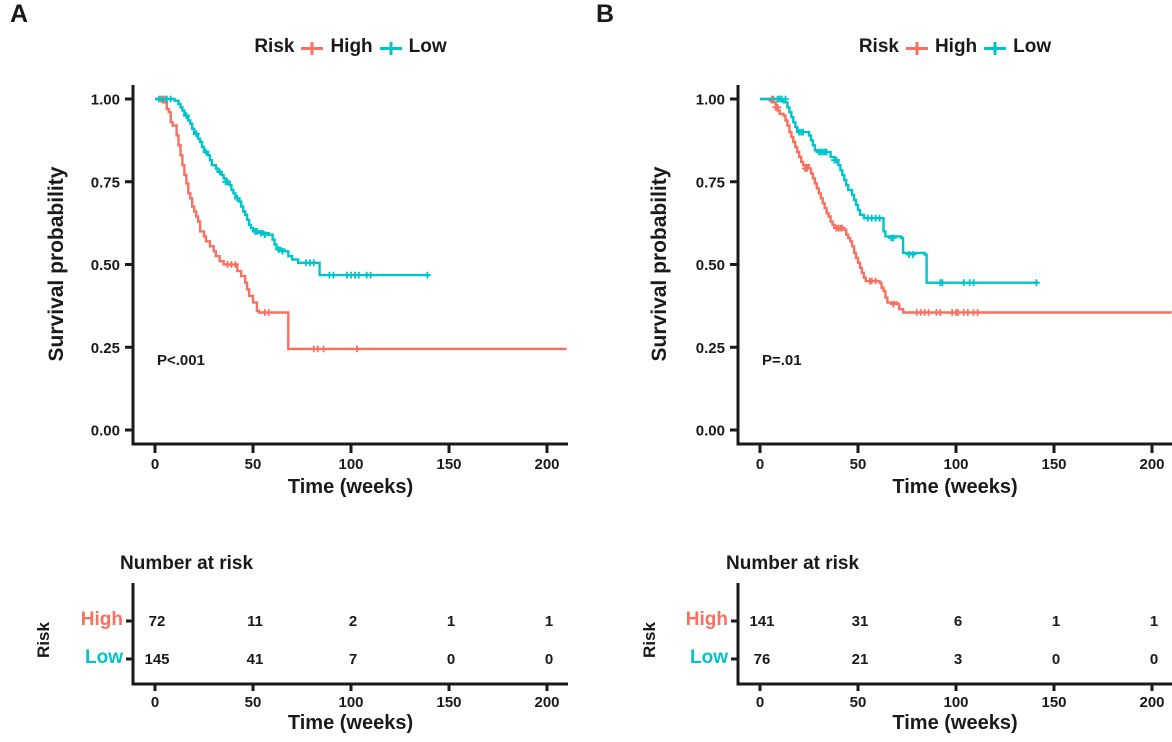 The height and width of the screenshot is (742, 1172). I want to click on risk-count: 7, so click(353, 659).